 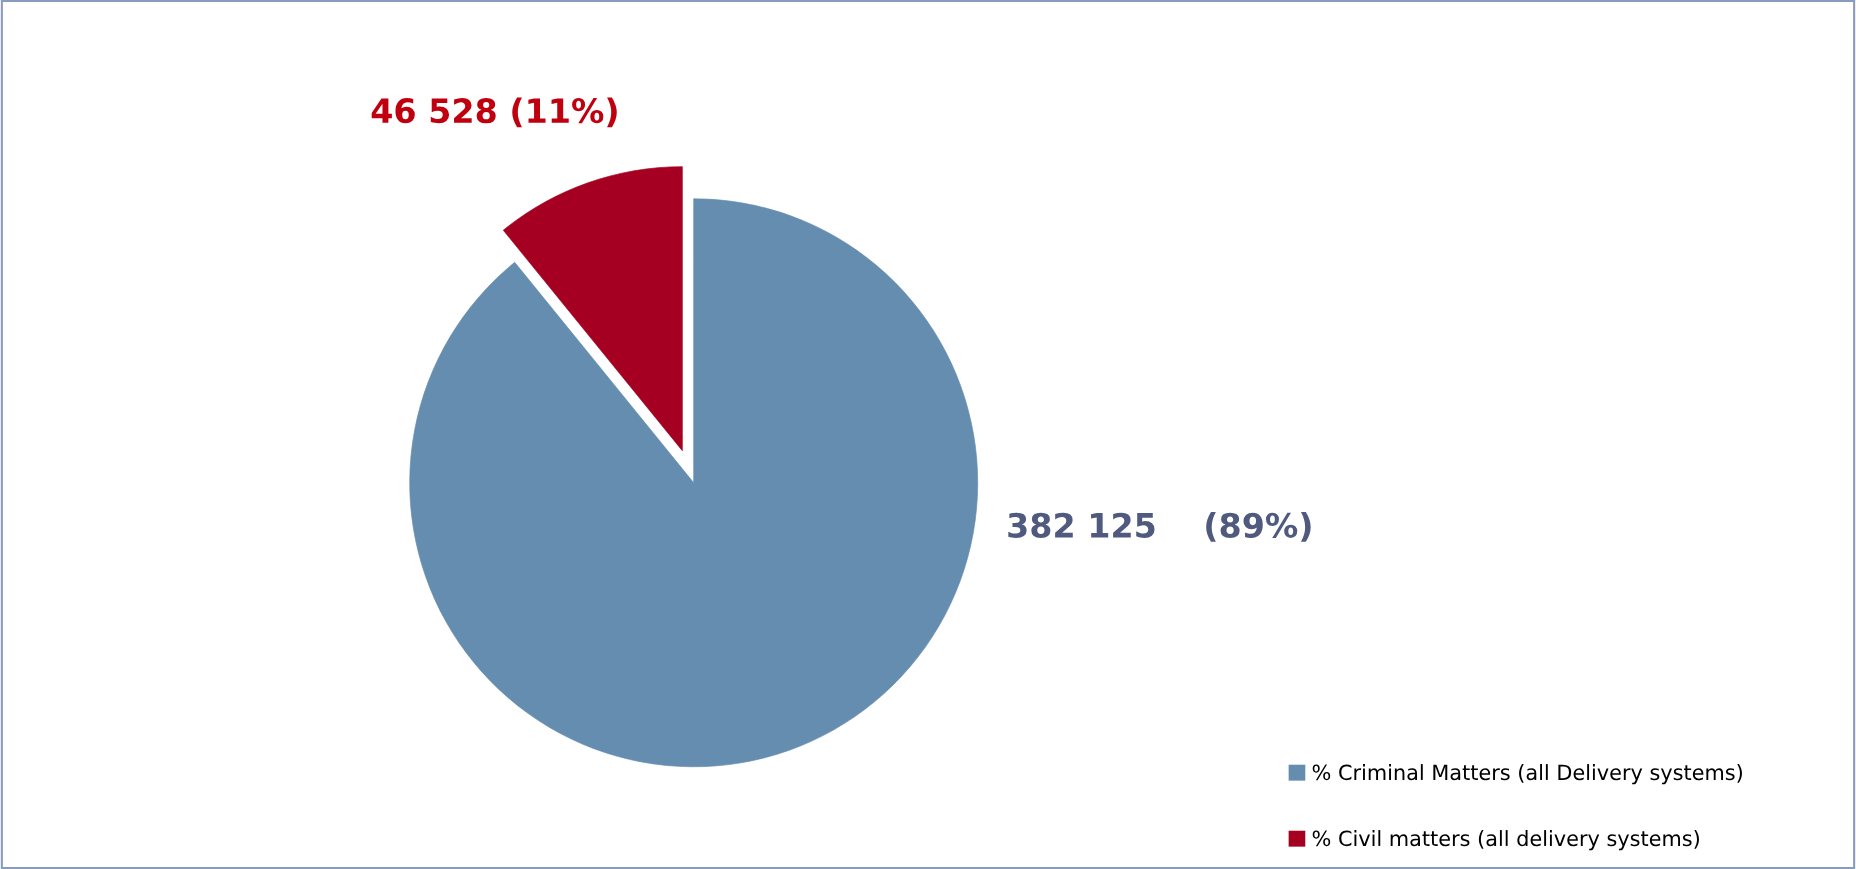 What do you see at coordinates (494, 112) in the screenshot?
I see `data-label: 46 528 (11%)` at bounding box center [494, 112].